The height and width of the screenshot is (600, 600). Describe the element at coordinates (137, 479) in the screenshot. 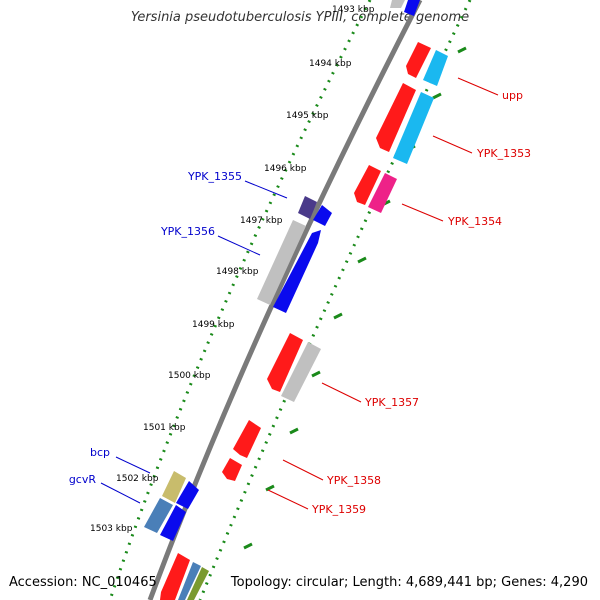

I see `ruler-tick-label: 1502 kbp` at that location.